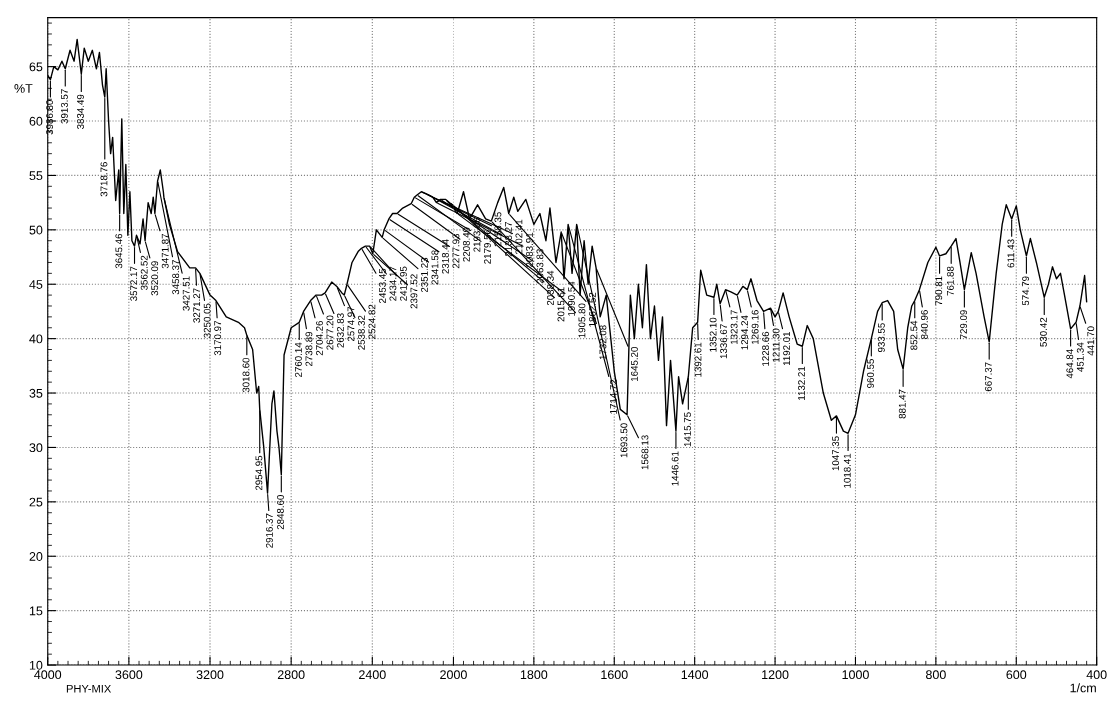 The image size is (1110, 706). Describe the element at coordinates (89, 688) in the screenshot. I see `text: PHY-MIX` at that location.